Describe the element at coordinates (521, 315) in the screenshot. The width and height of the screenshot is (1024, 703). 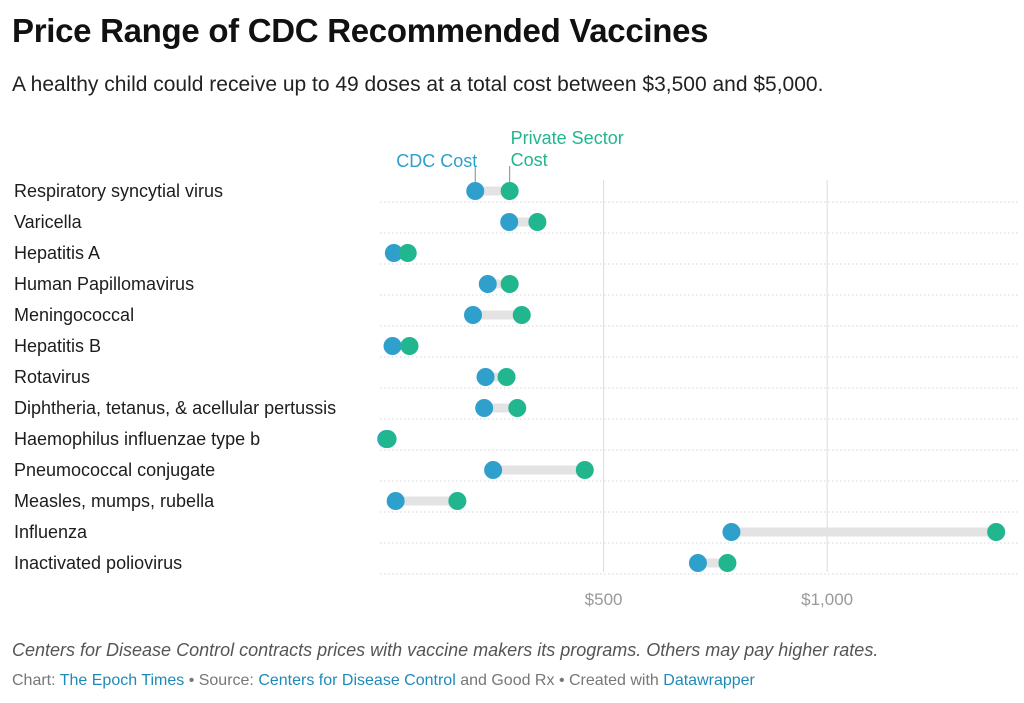
I see `private-cost-dot-meningococcal` at that location.